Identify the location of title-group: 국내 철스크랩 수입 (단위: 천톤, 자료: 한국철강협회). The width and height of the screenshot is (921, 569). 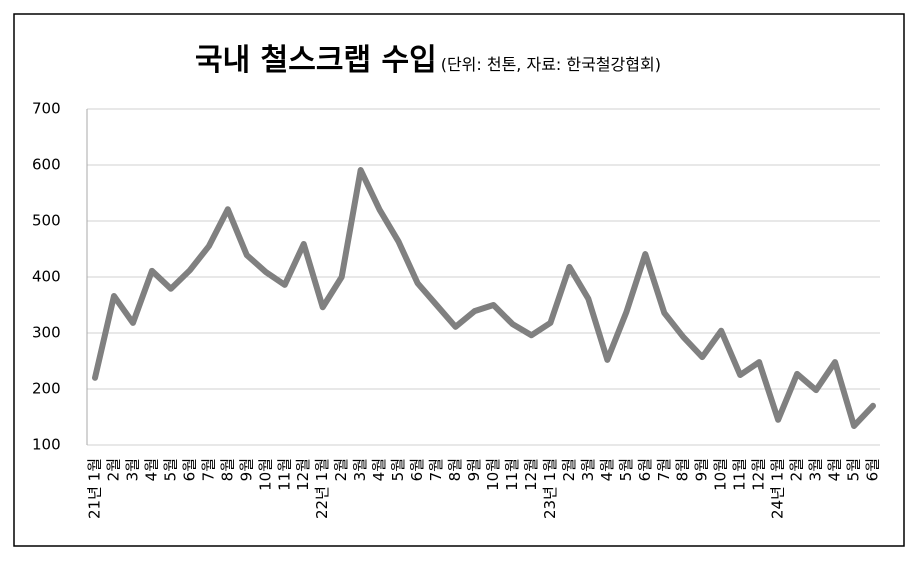
(428, 60).